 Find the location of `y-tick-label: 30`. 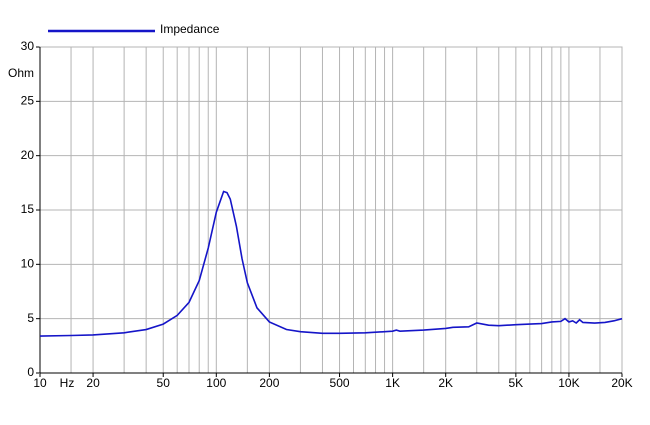

y-tick-label: 30 is located at coordinates (28, 46).